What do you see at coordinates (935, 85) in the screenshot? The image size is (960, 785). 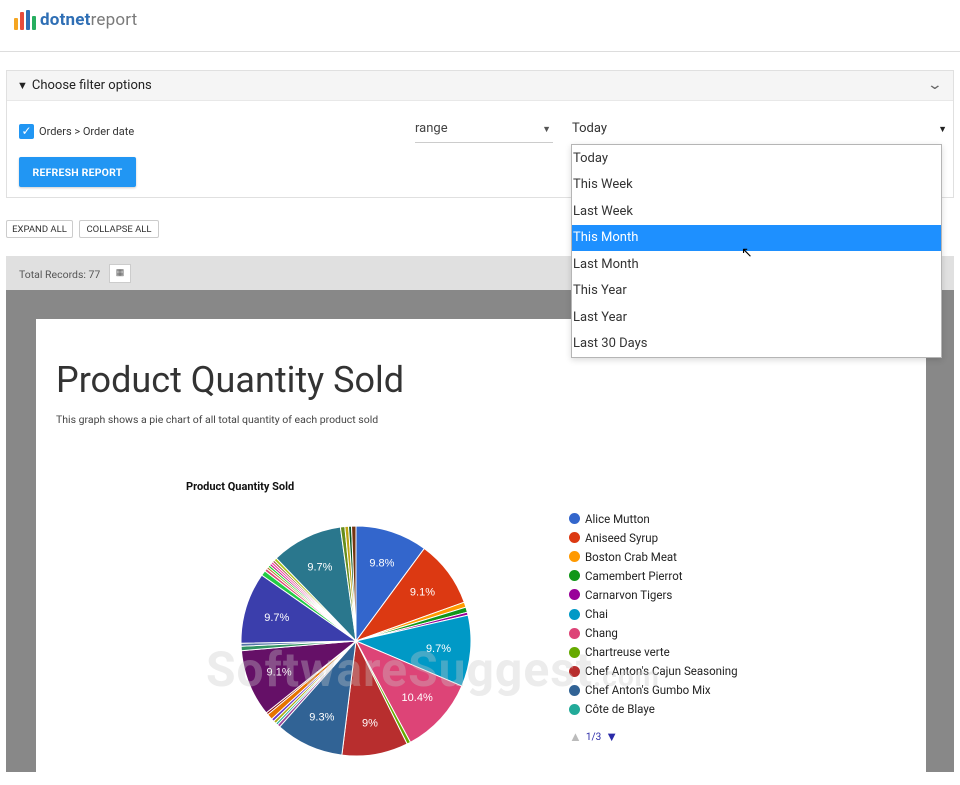 I see `chevron-down-icon: ⌄` at bounding box center [935, 85].